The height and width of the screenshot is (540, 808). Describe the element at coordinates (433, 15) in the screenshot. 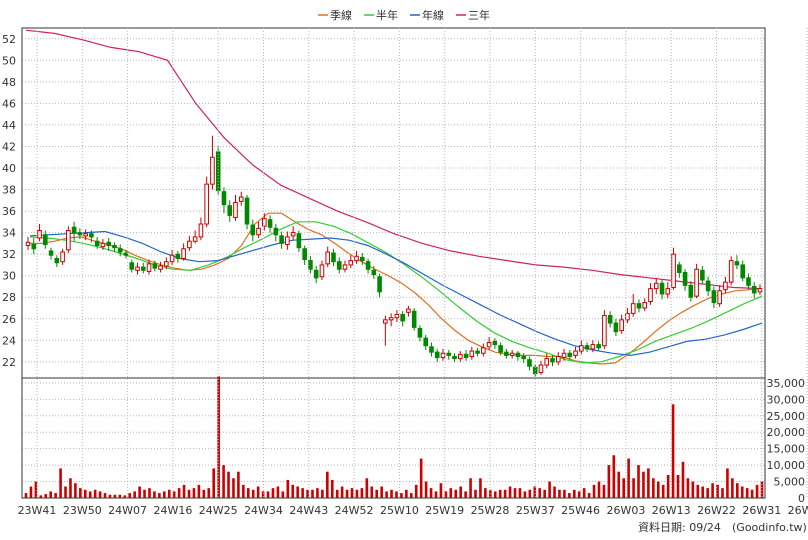

I see `legend-label: 年線` at that location.